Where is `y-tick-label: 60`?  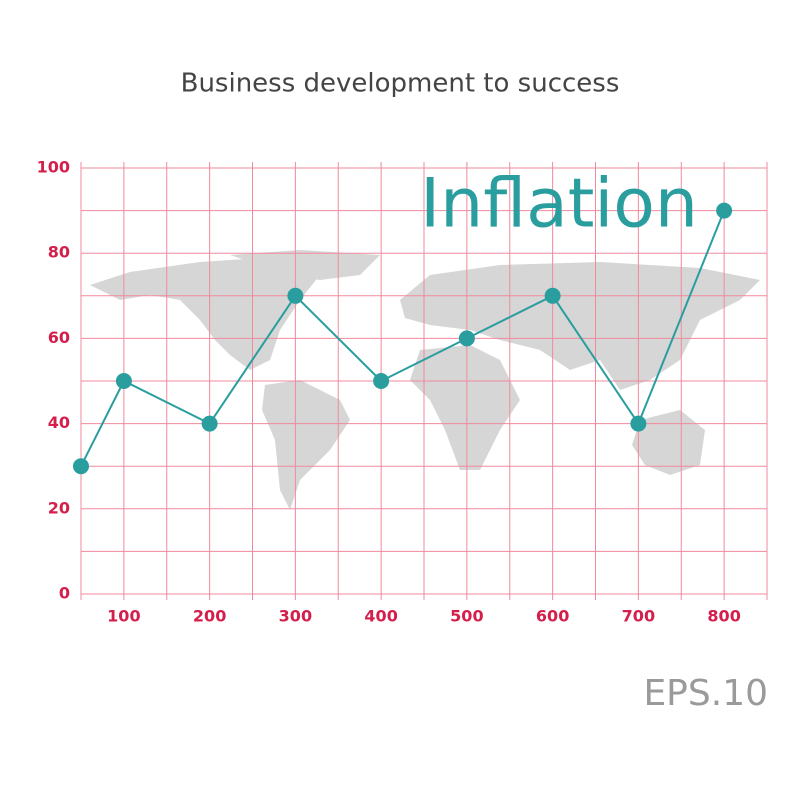
y-tick-label: 60 is located at coordinates (59, 337).